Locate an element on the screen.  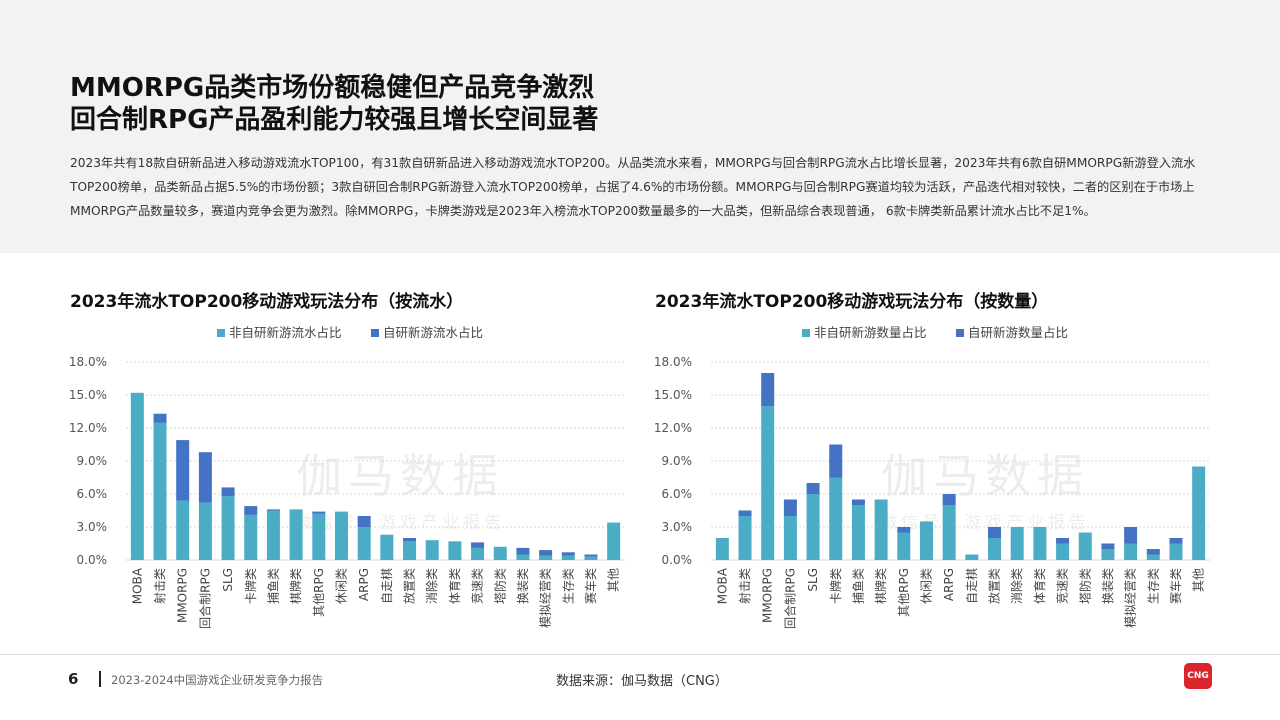
y-tick-label: 12.0% is located at coordinates (88, 428).